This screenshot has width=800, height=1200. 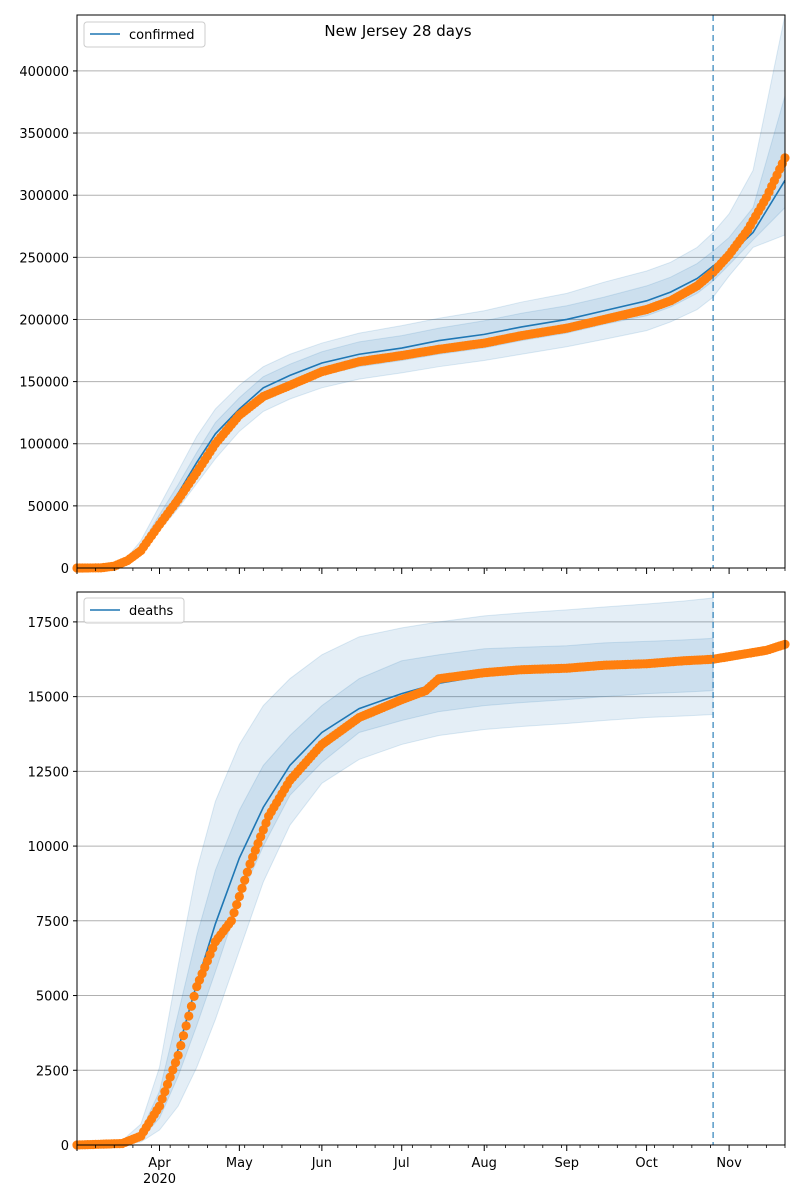 I want to click on y-tick-label: 12500, so click(x=48, y=772).